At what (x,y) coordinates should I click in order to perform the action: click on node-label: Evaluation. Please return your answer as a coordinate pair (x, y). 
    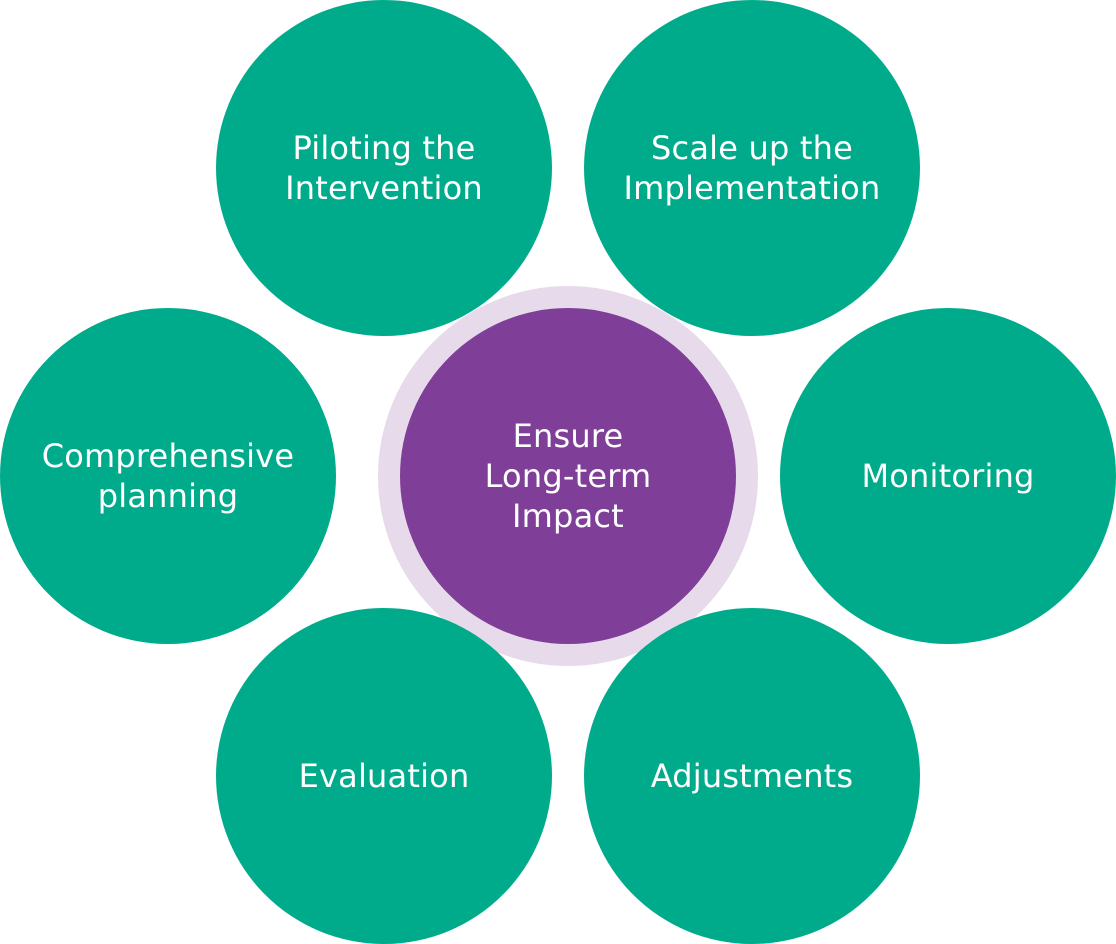
    Looking at the image, I should click on (384, 776).